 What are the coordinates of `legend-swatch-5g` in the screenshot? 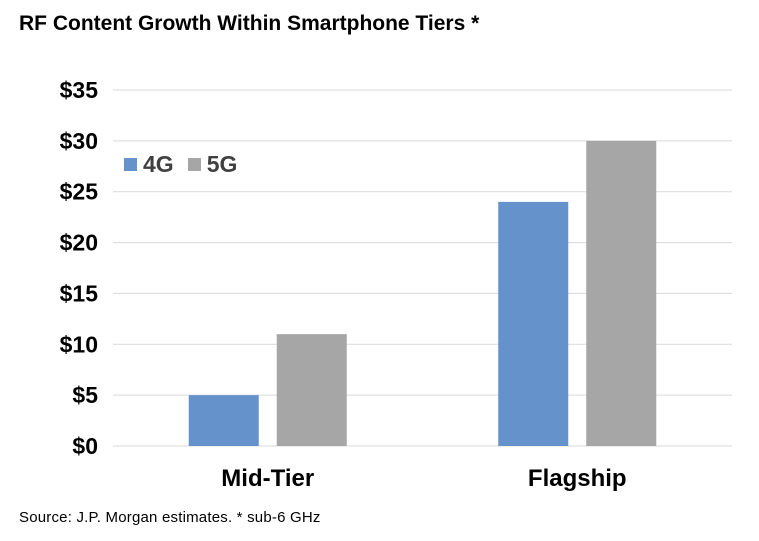 It's located at (194, 164).